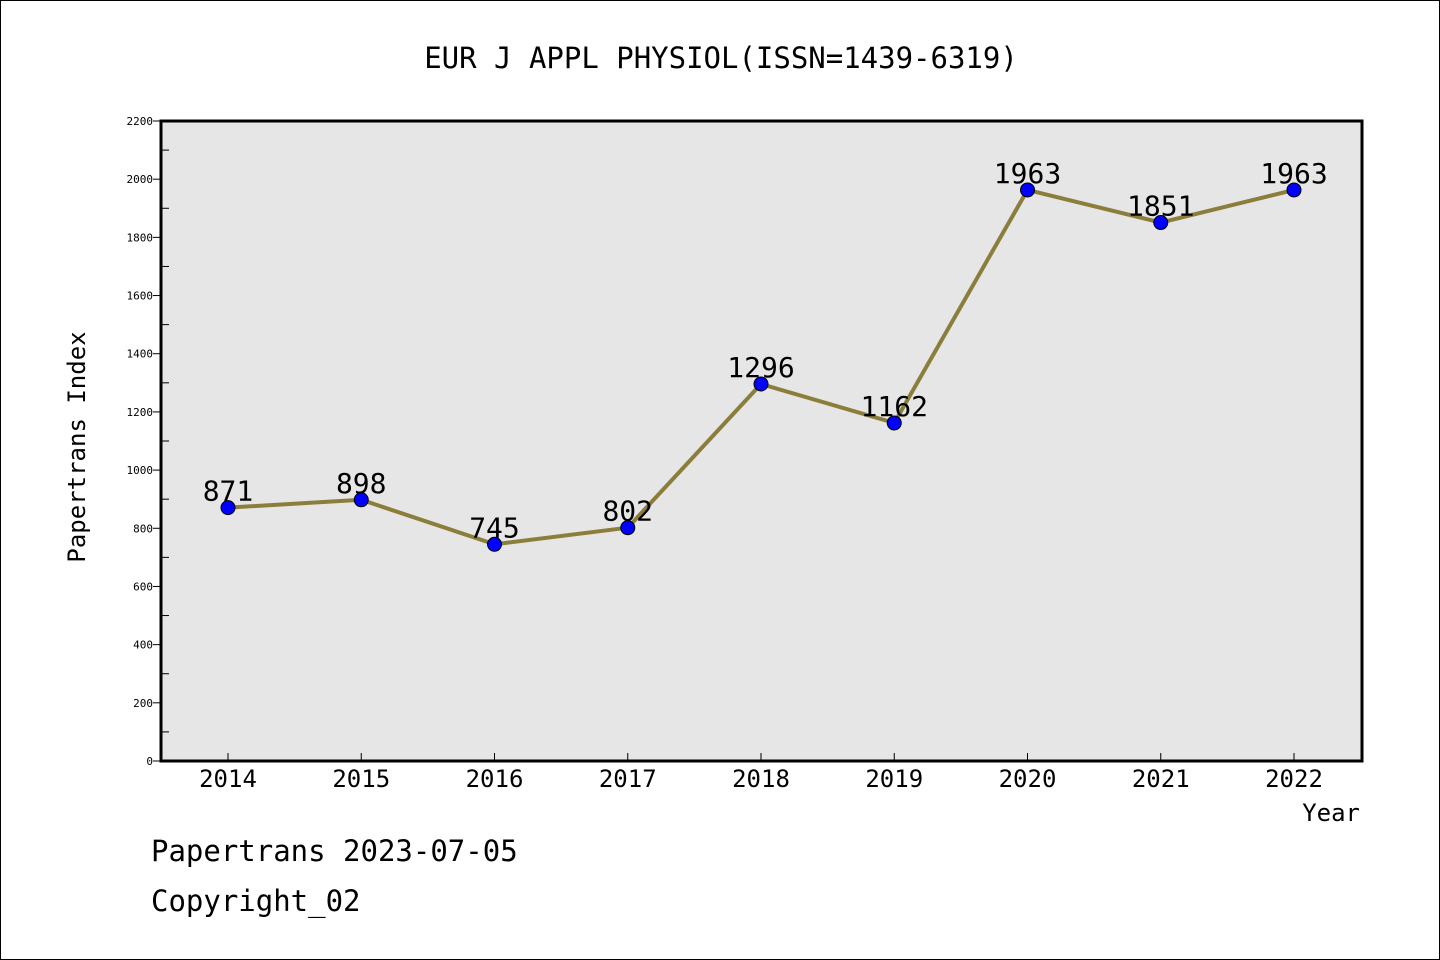  I want to click on x-tick-label: 2021, so click(1161, 779).